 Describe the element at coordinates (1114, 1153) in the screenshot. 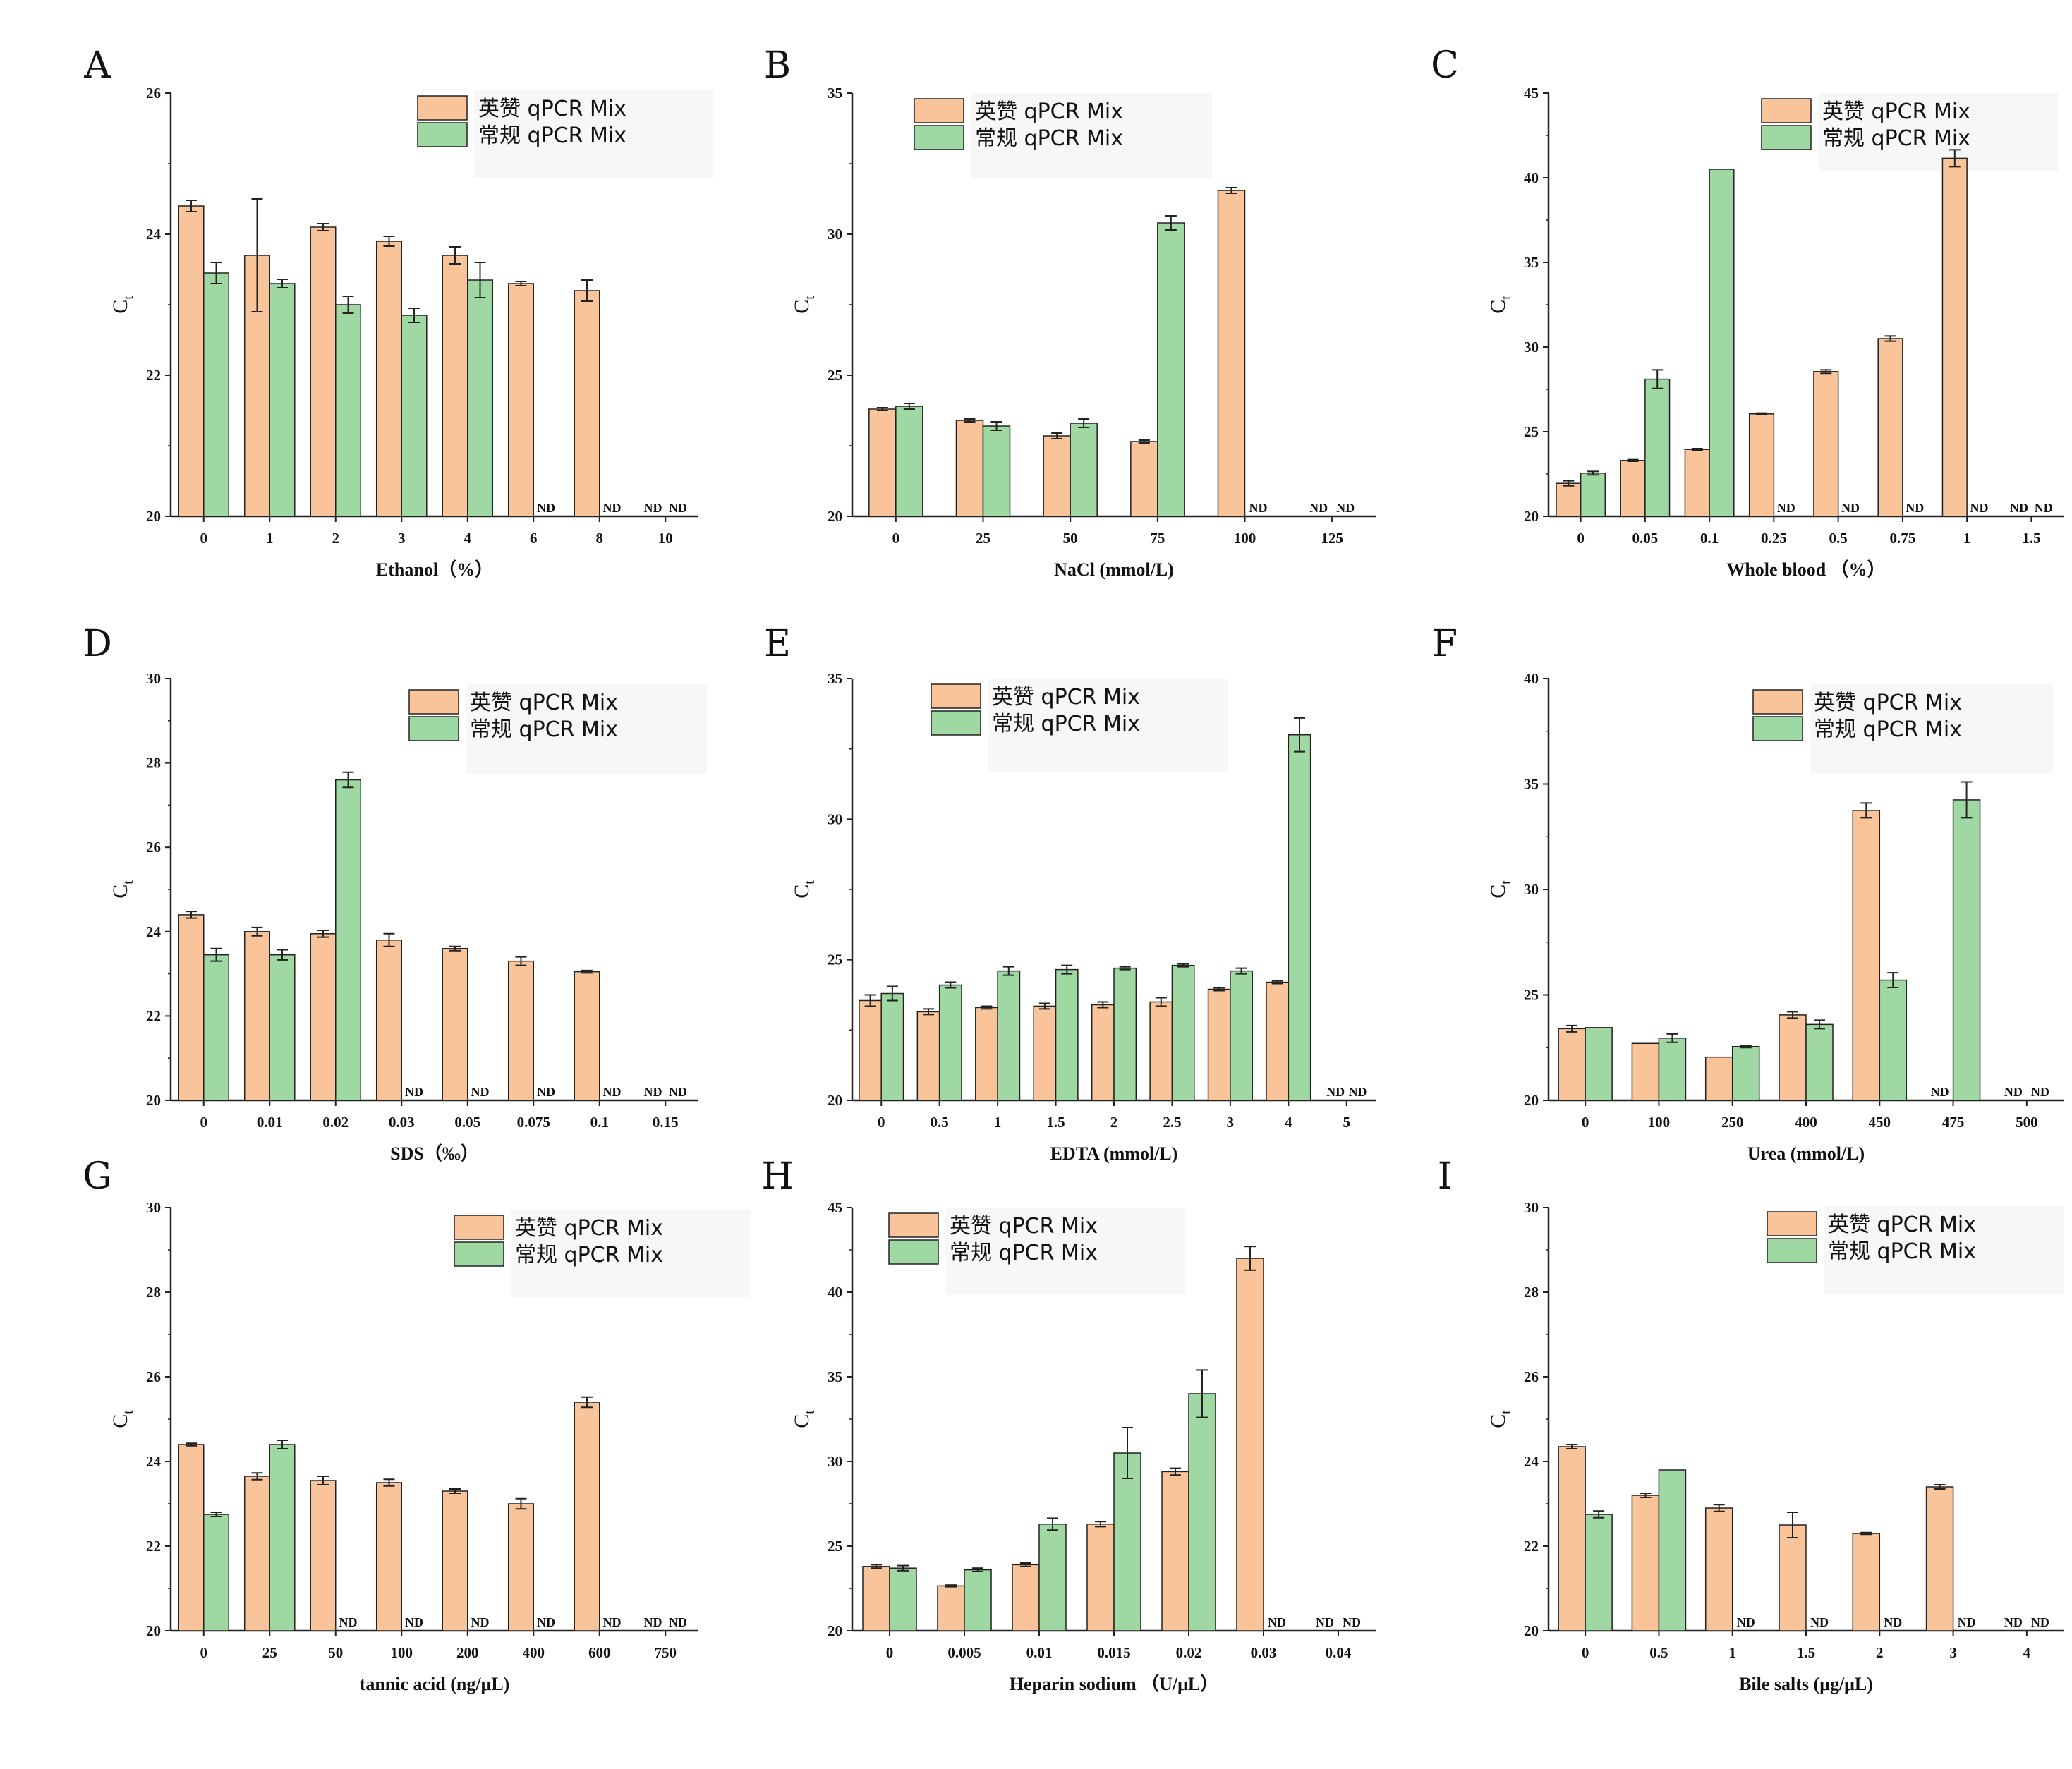

I see `x-axis-label: EDTA (mmol/L)` at that location.